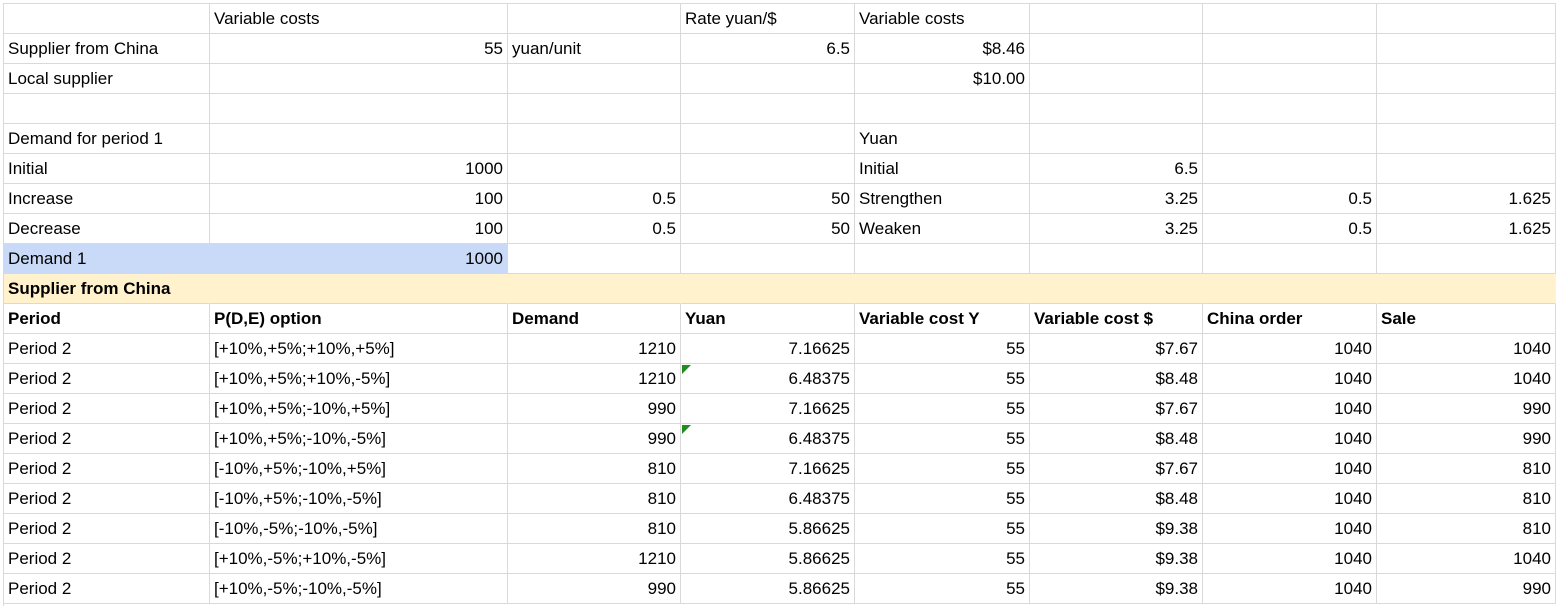  I want to click on cell: Strengthen, so click(942, 199).